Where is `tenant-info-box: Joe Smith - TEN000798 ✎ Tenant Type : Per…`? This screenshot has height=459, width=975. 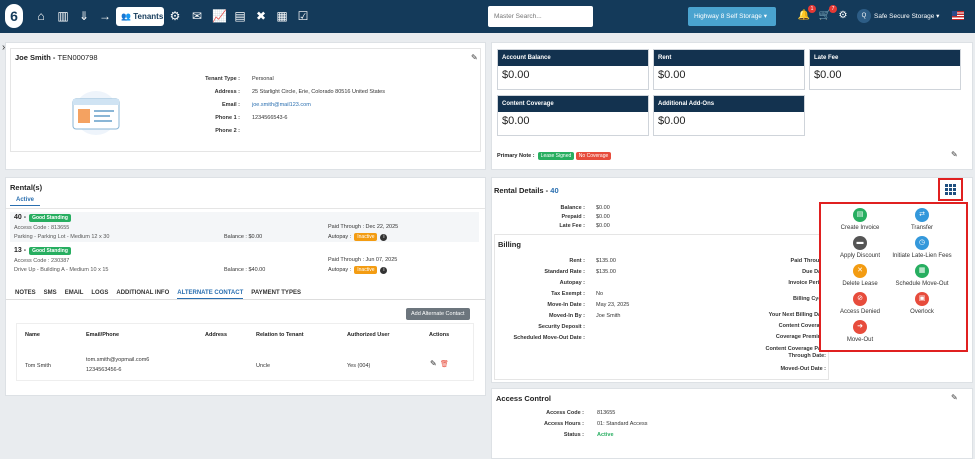
tenant-info-box: Joe Smith - TEN000798 ✎ Tenant Type : Per… is located at coordinates (245, 100).